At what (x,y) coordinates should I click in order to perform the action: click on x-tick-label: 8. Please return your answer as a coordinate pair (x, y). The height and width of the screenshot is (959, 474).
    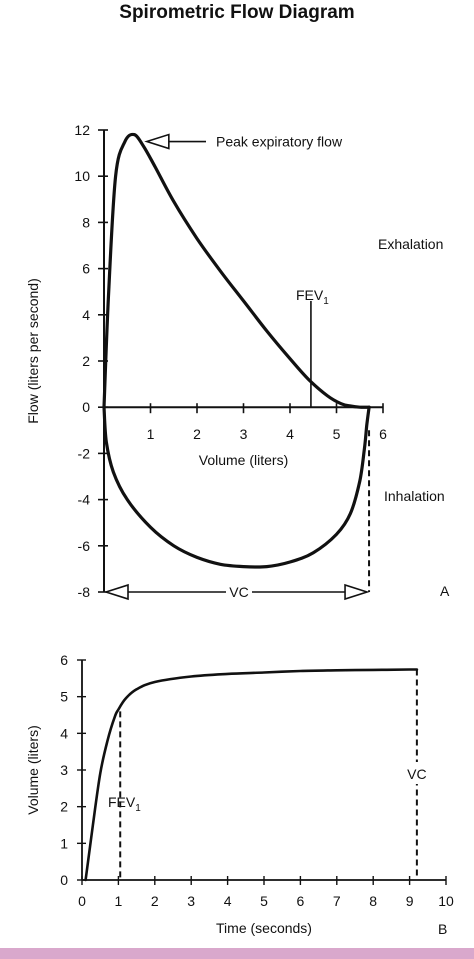
    Looking at the image, I should click on (373, 901).